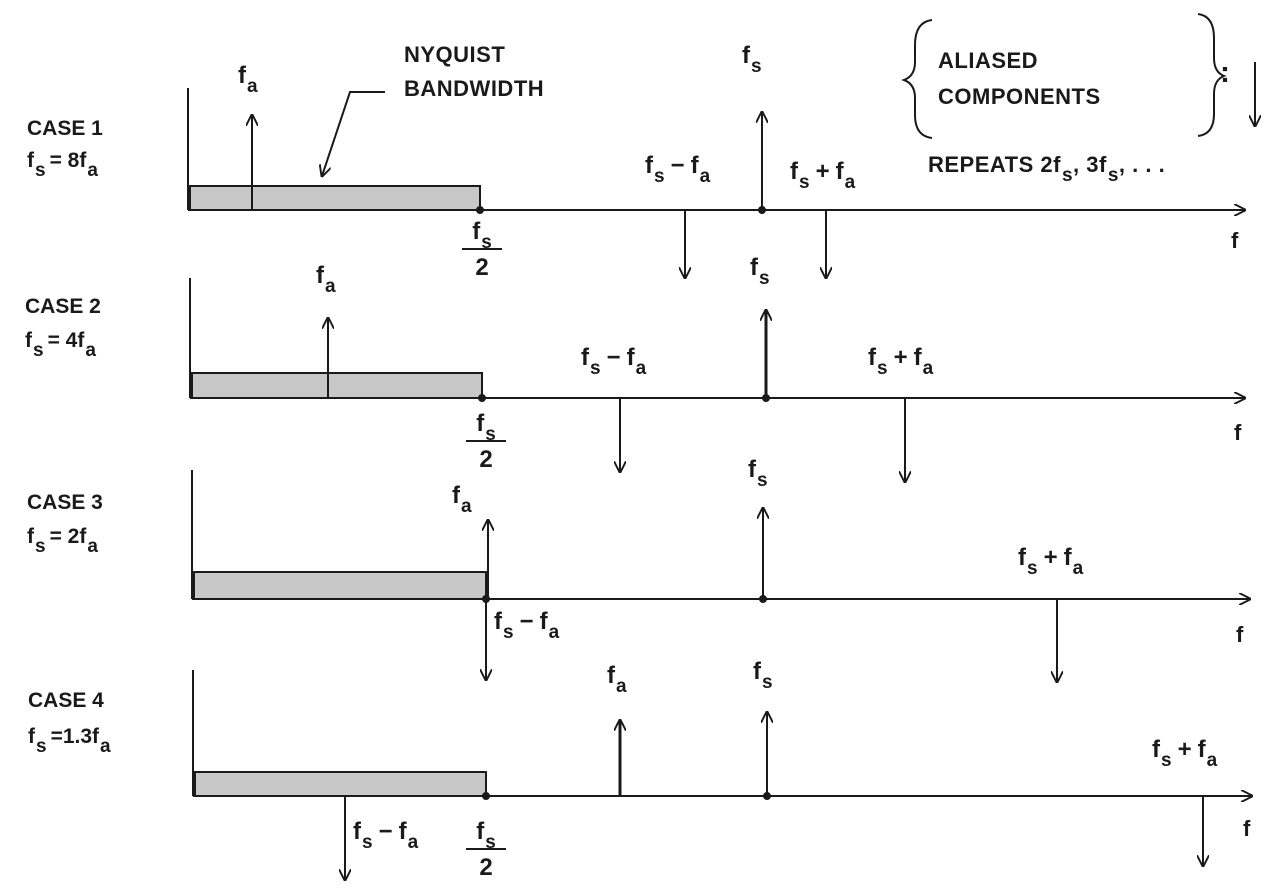 The height and width of the screenshot is (894, 1283). What do you see at coordinates (614, 361) in the screenshot?
I see `case-2-fs-minus-fa-label: fs − fa` at bounding box center [614, 361].